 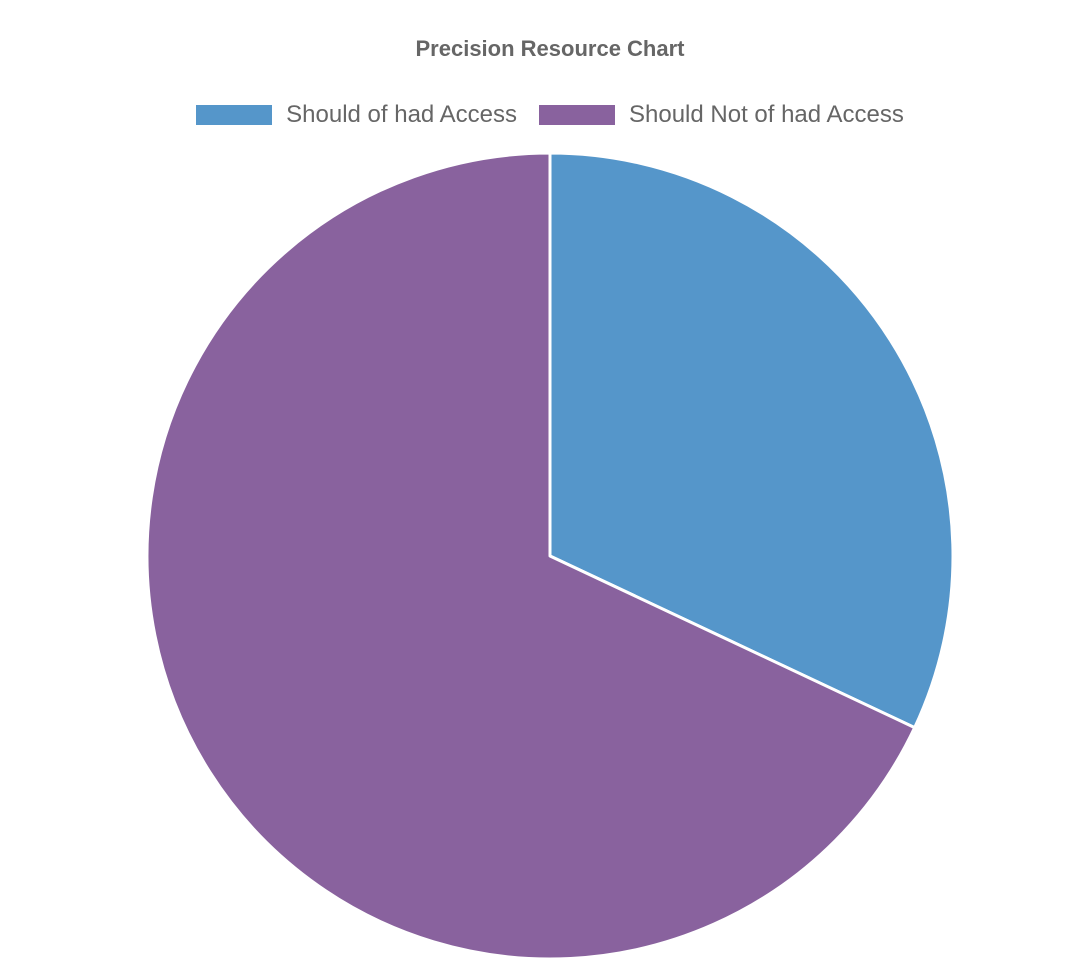 I want to click on chart-title: Precision Resource Chart, so click(x=550, y=48).